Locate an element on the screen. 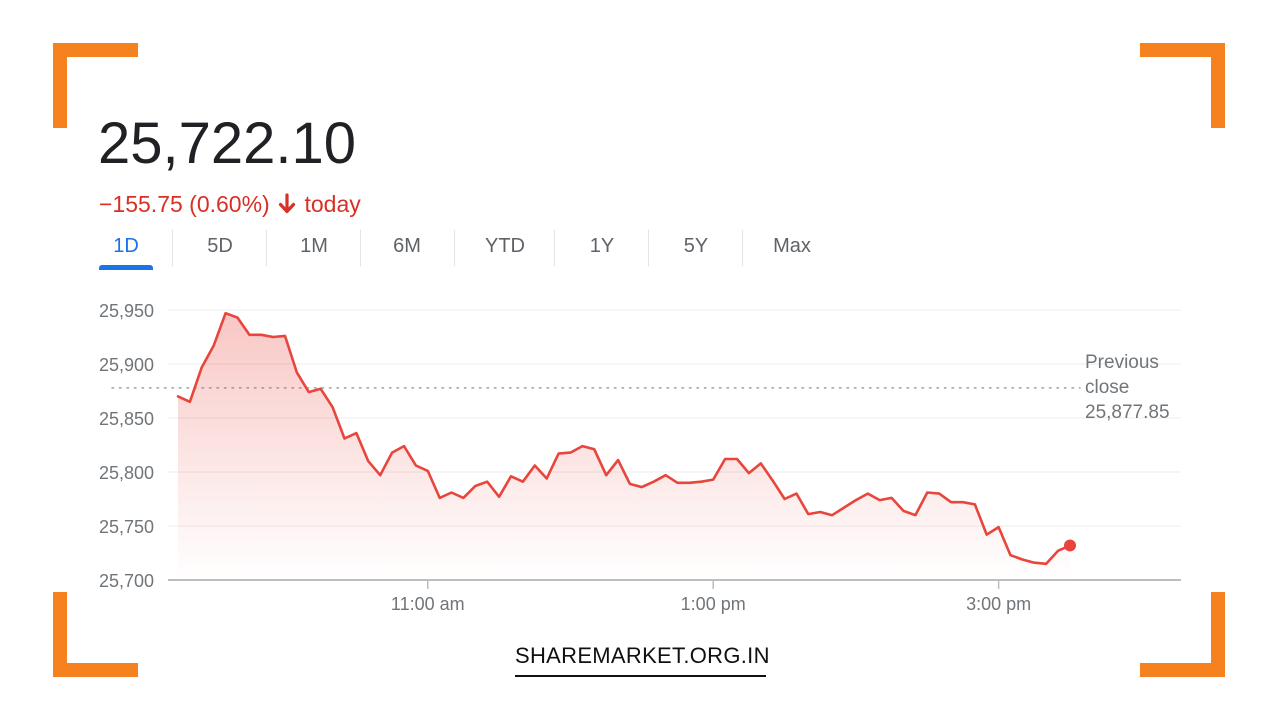 The height and width of the screenshot is (720, 1280). price-change: −155.75 (0.60%) today is located at coordinates (230, 204).